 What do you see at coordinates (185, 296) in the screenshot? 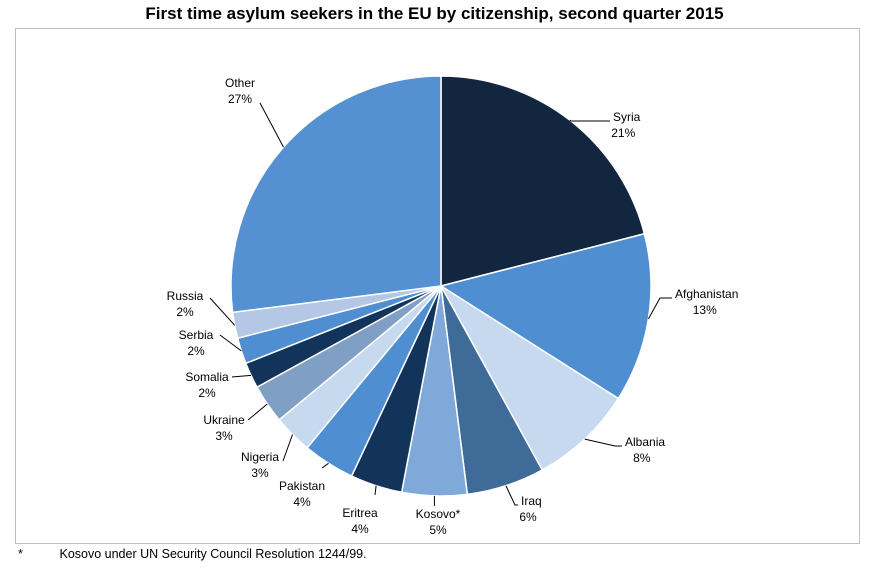
I see `slice-label: Russia` at bounding box center [185, 296].